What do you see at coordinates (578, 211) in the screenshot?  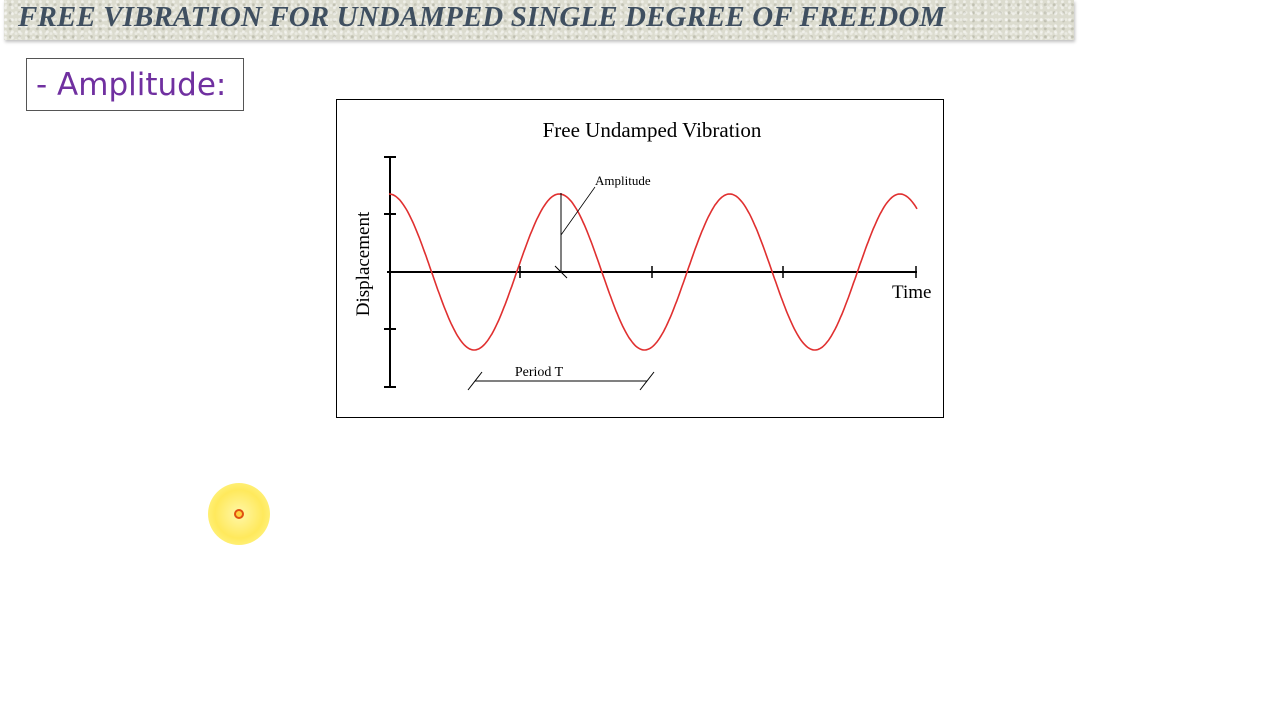 I see `amplitude-leader-line` at bounding box center [578, 211].